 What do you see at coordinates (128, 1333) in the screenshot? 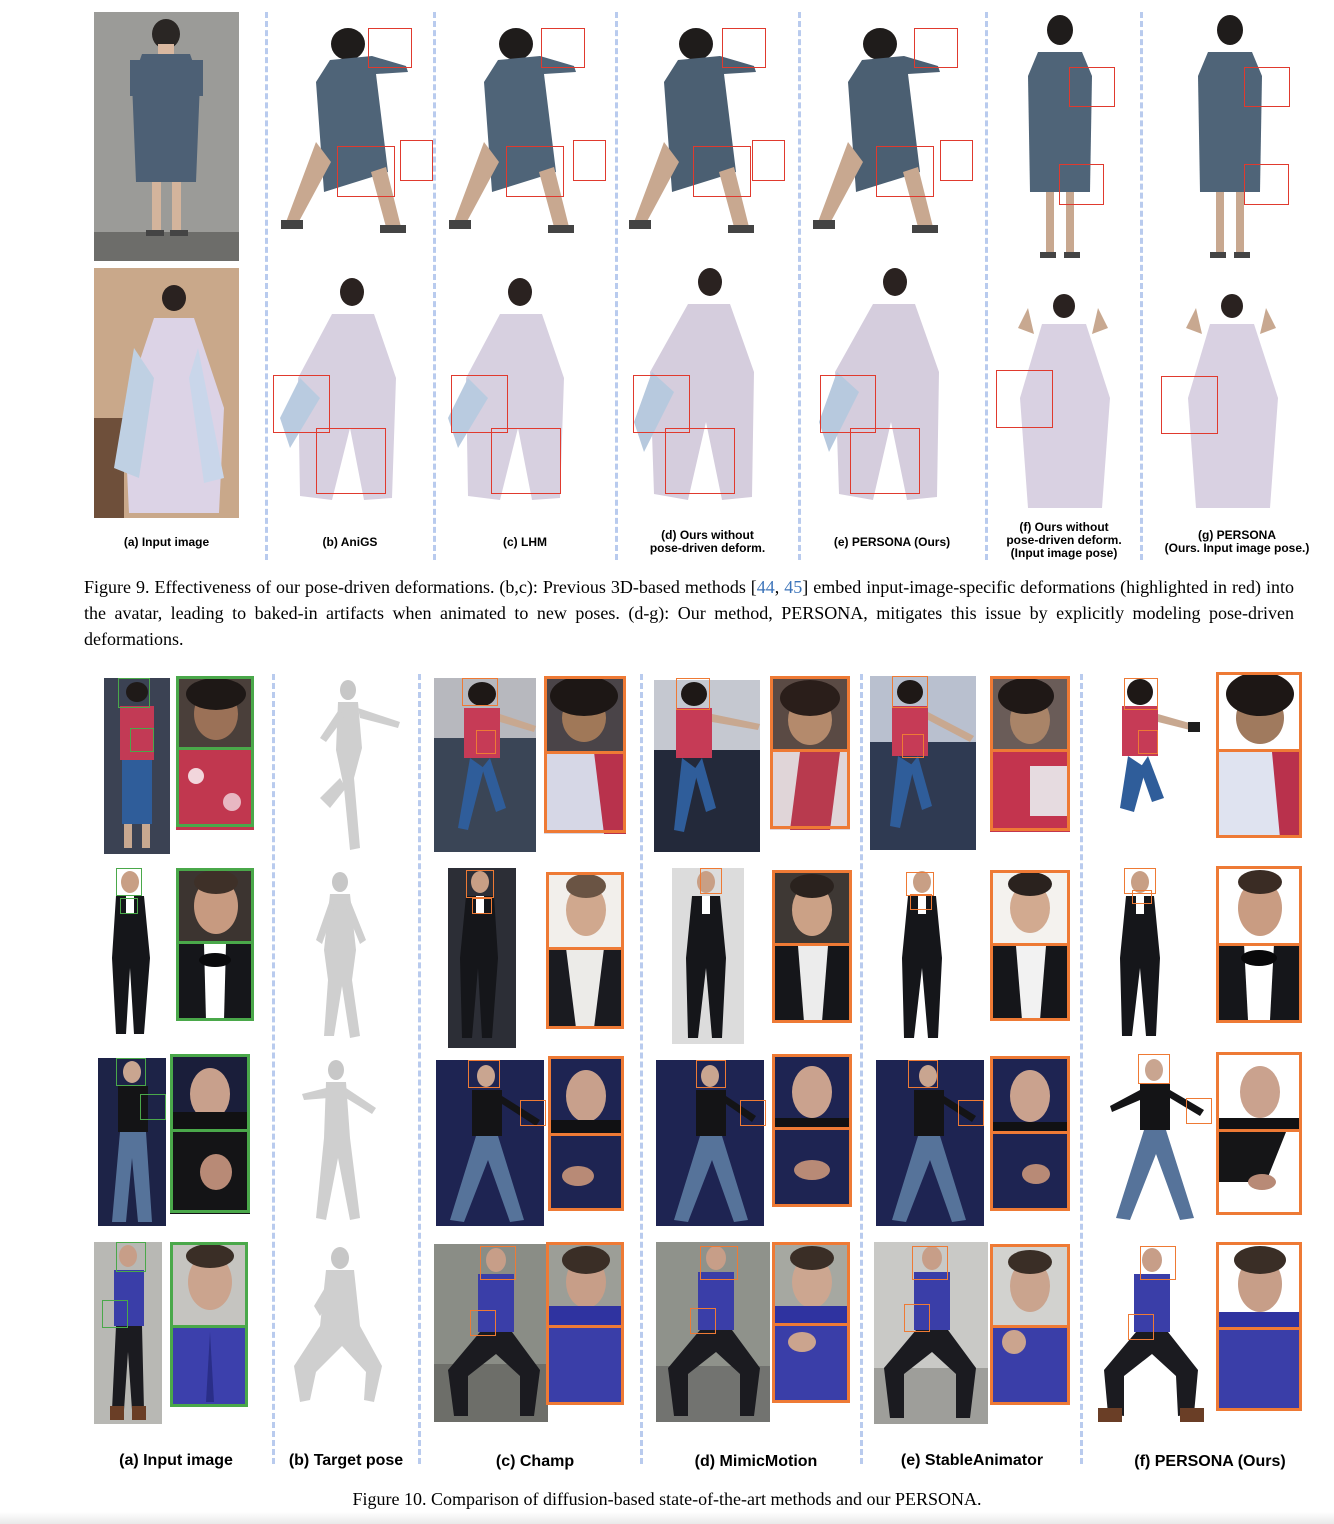
I see `input-photo-row4` at bounding box center [128, 1333].